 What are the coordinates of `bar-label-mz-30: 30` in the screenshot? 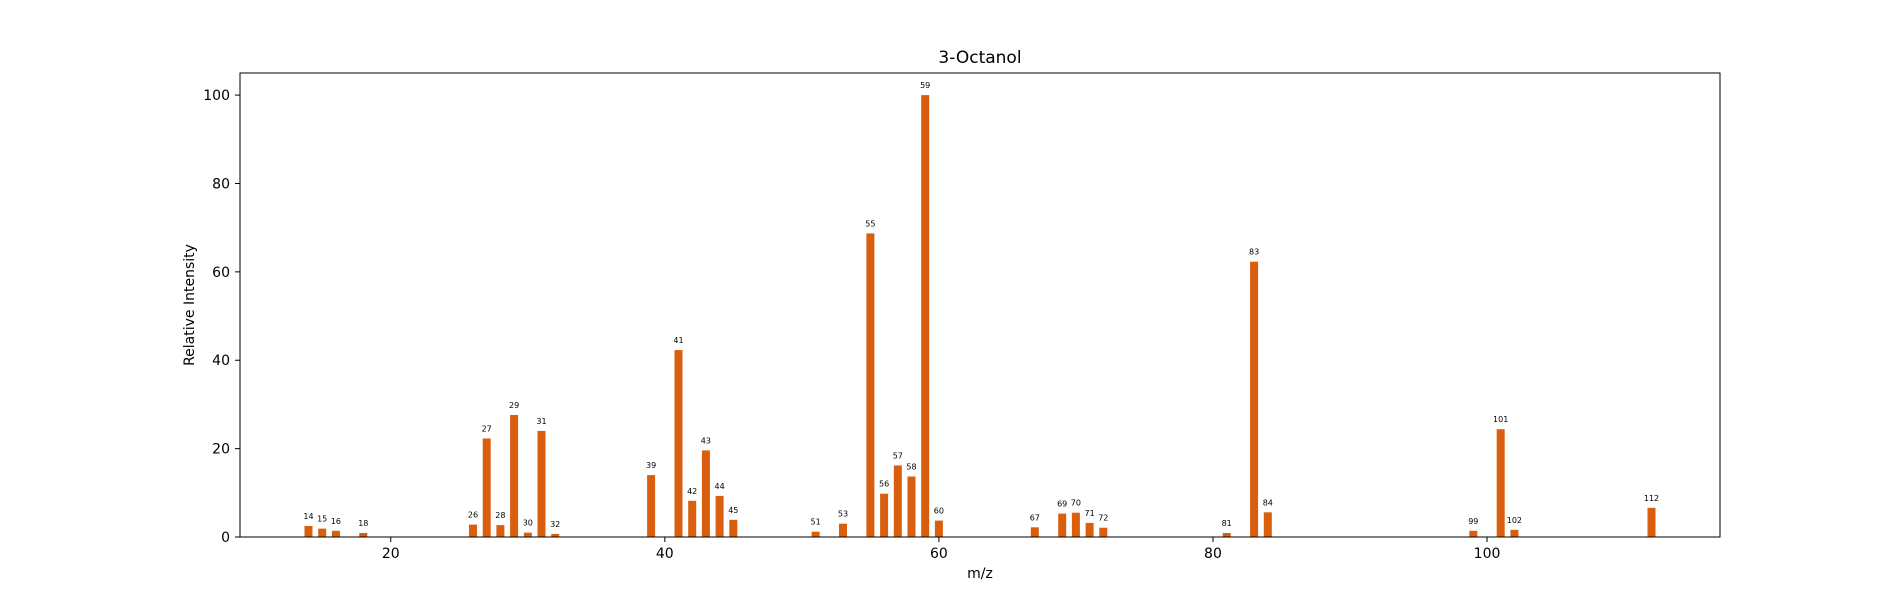 It's located at (528, 523).